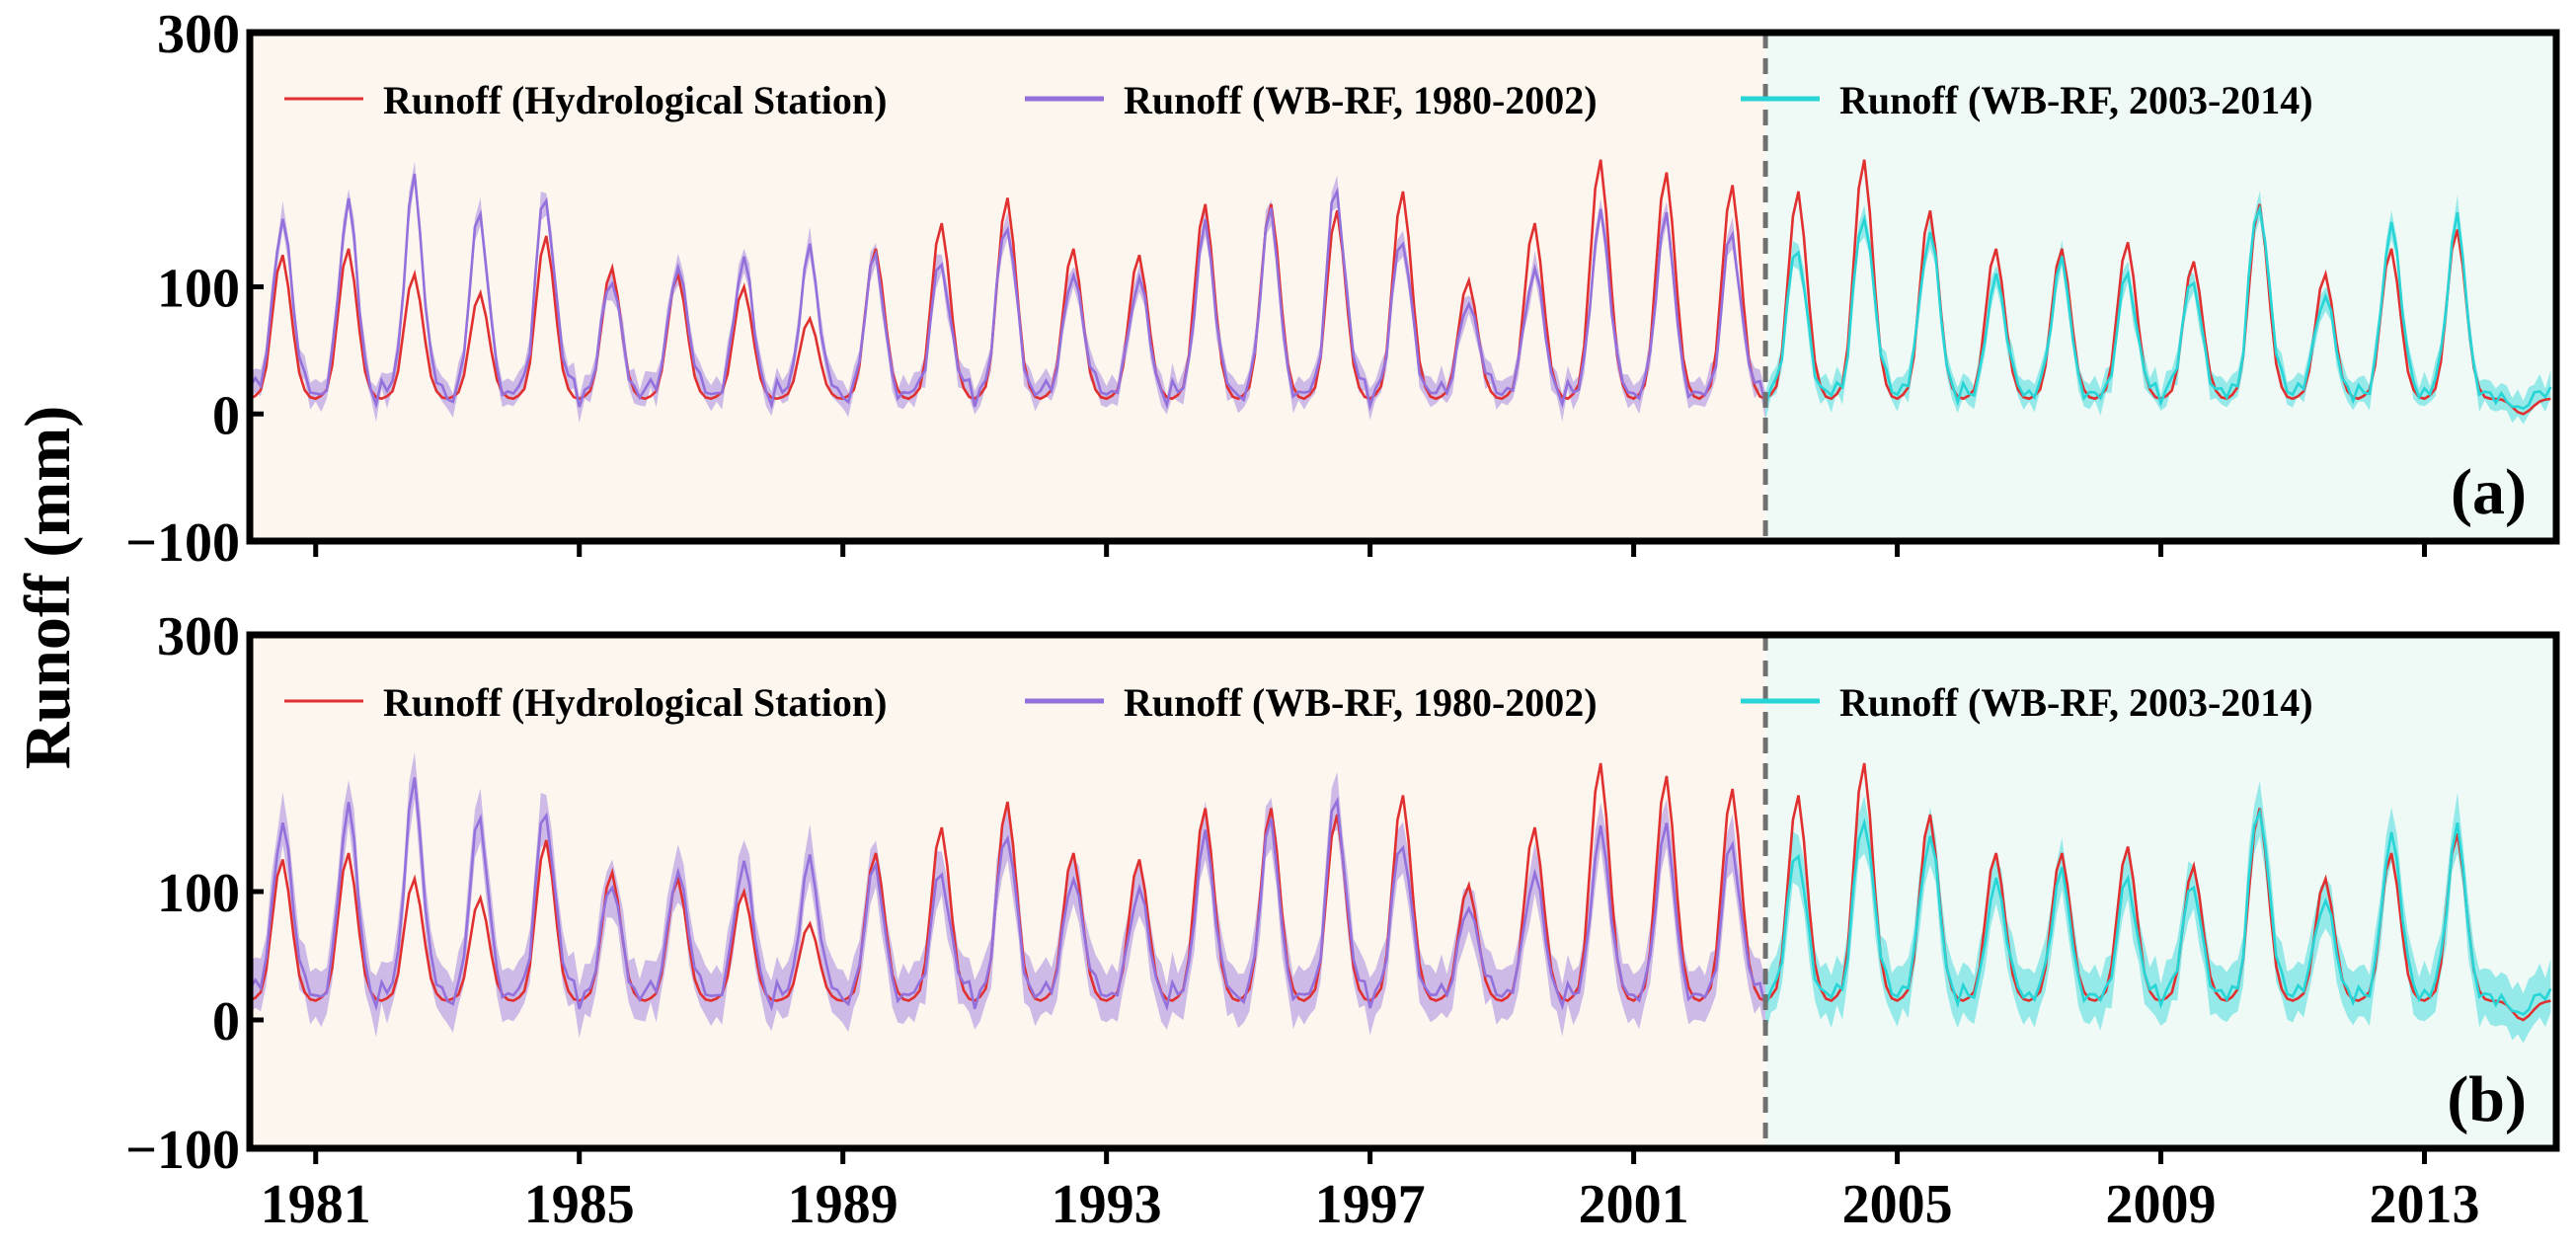 The width and height of the screenshot is (2576, 1249). What do you see at coordinates (48, 587) in the screenshot?
I see `y-axis-label: Runoff (mm)` at bounding box center [48, 587].